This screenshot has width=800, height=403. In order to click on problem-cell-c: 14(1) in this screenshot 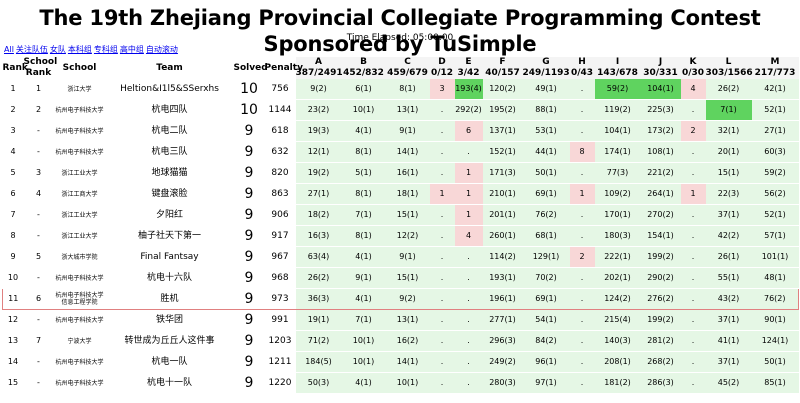, I will do `click(407, 152)`.